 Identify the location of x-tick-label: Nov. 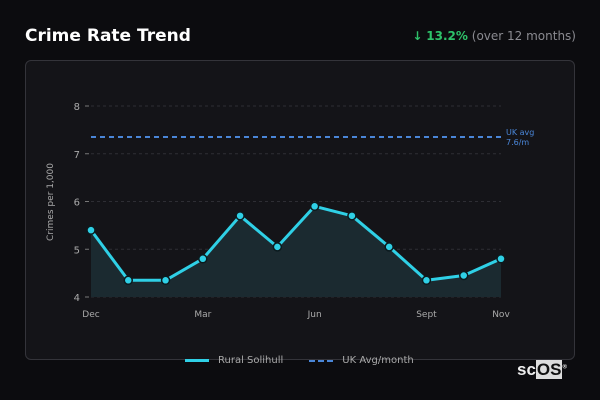
(501, 315).